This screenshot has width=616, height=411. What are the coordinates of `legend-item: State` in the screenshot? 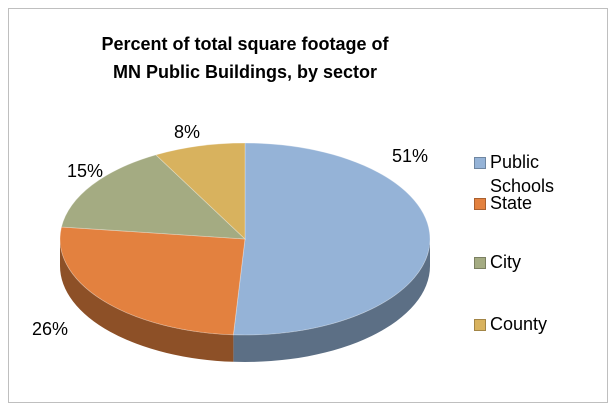 It's located at (522, 203).